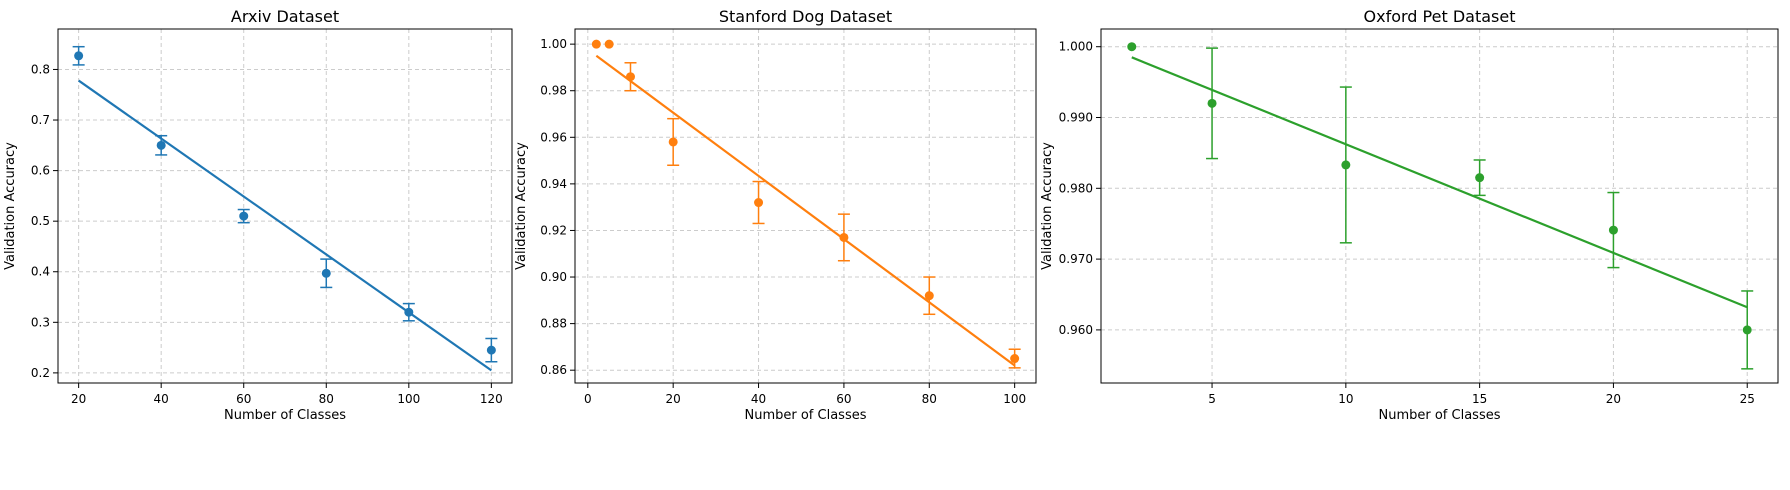 This screenshot has height=490, width=1790. Describe the element at coordinates (40, 69) in the screenshot. I see `y-tick-label: 0.8` at that location.